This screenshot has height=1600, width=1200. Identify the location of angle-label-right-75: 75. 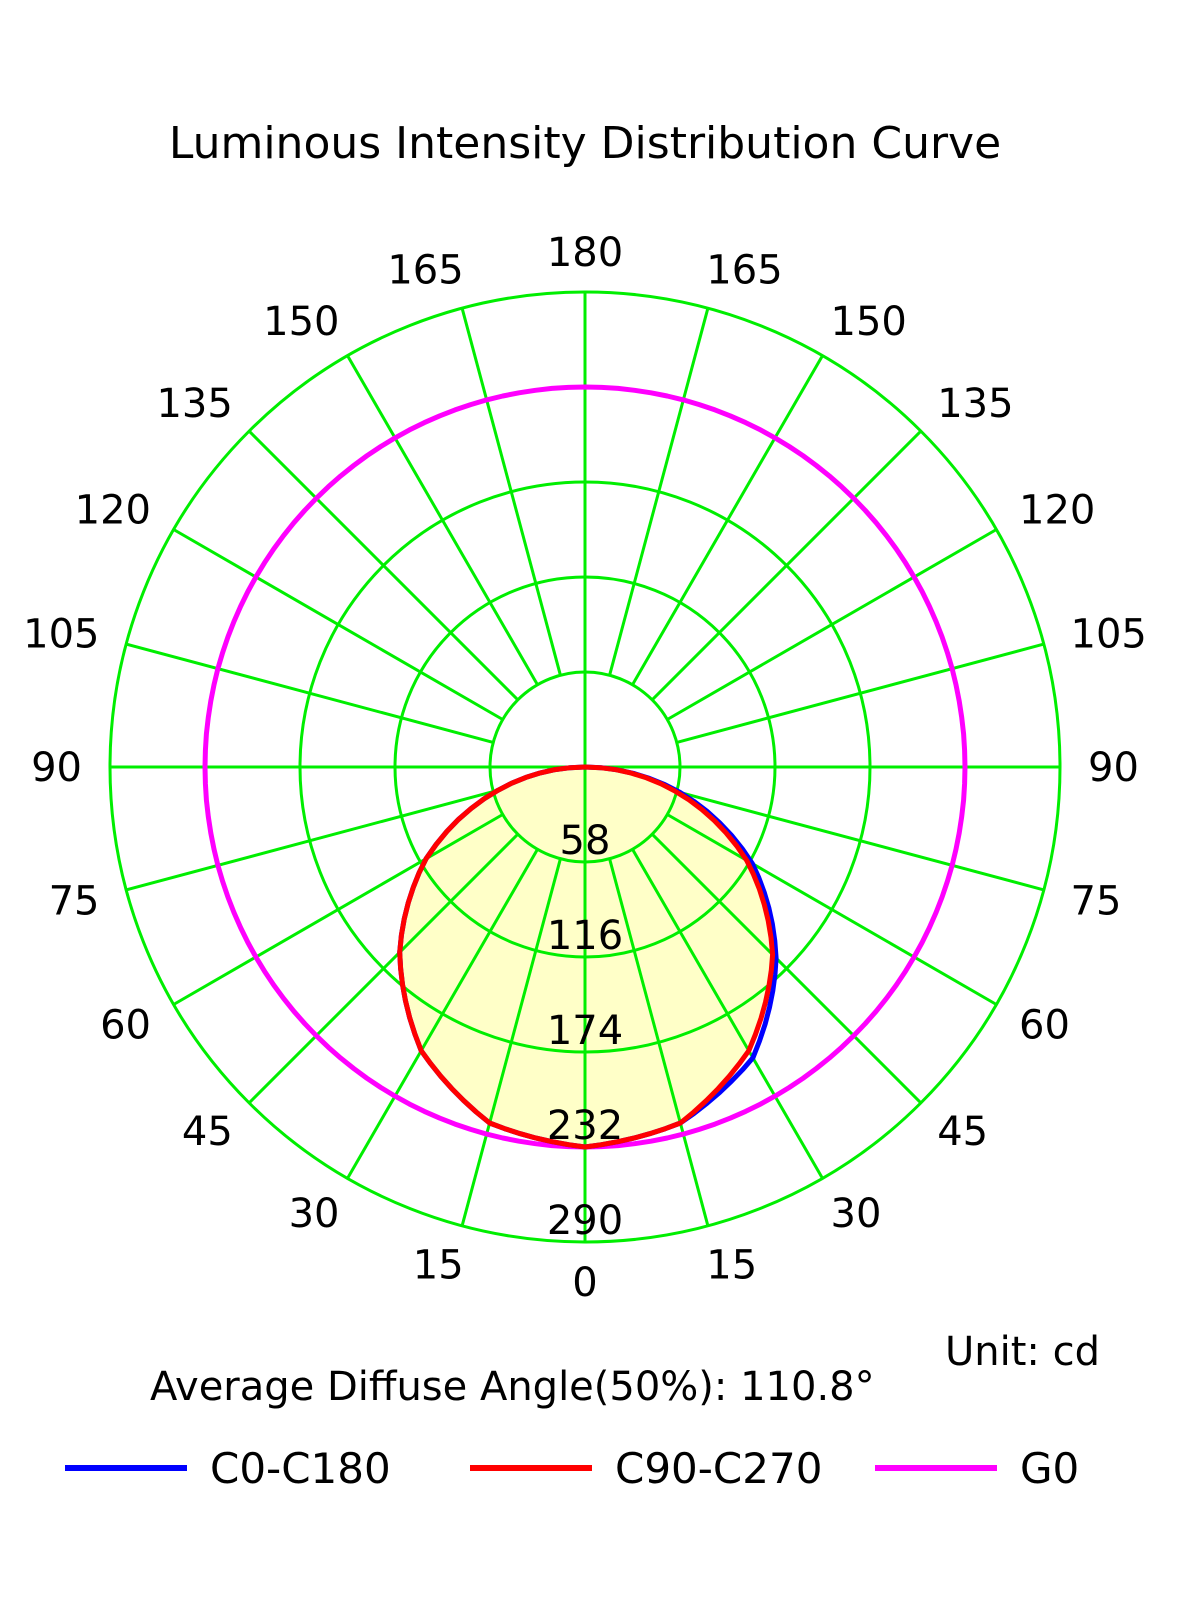
(1096, 901).